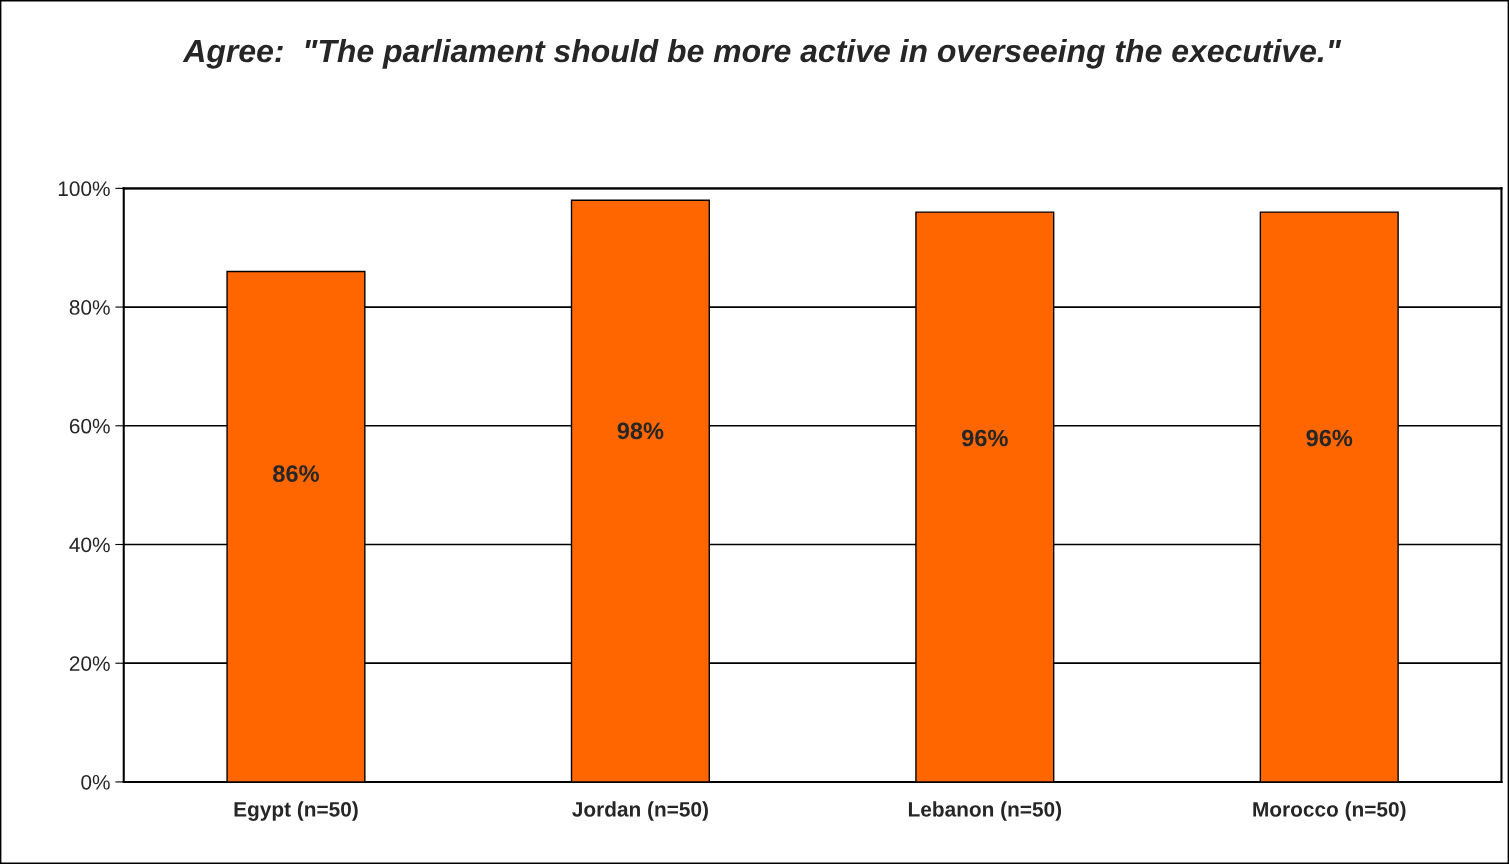  What do you see at coordinates (640, 811) in the screenshot?
I see `x-tick-label: Jordan (n=50)` at bounding box center [640, 811].